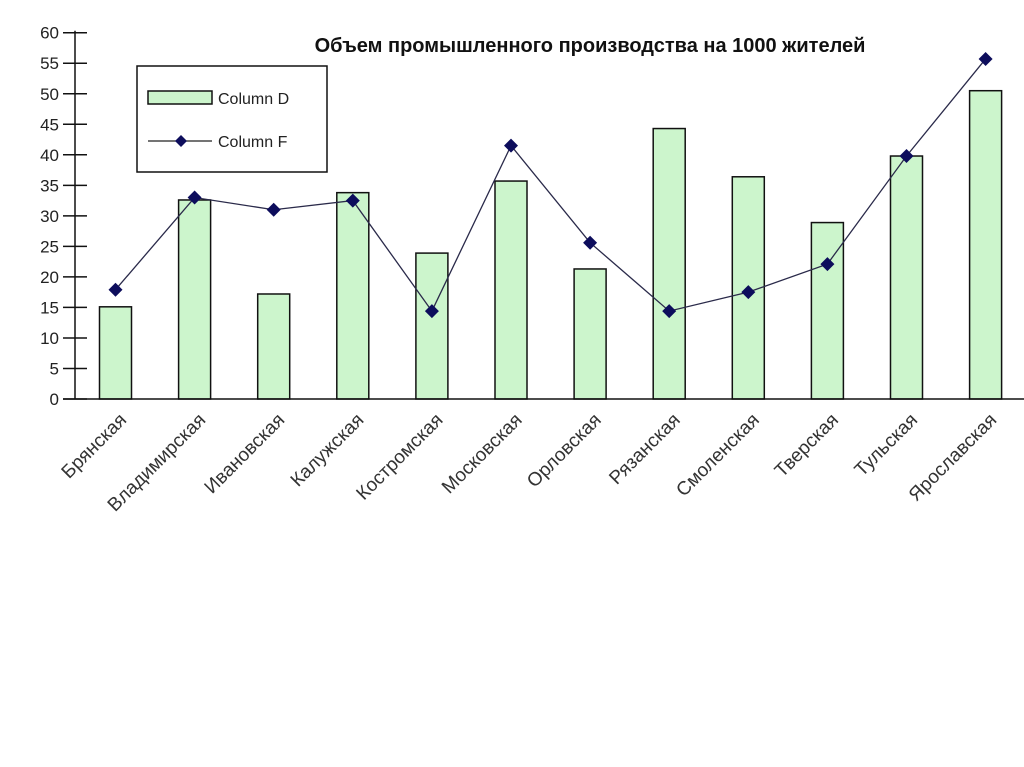 This screenshot has width=1024, height=767. Describe the element at coordinates (180, 97) in the screenshot. I see `legend-bar-swatch` at that location.